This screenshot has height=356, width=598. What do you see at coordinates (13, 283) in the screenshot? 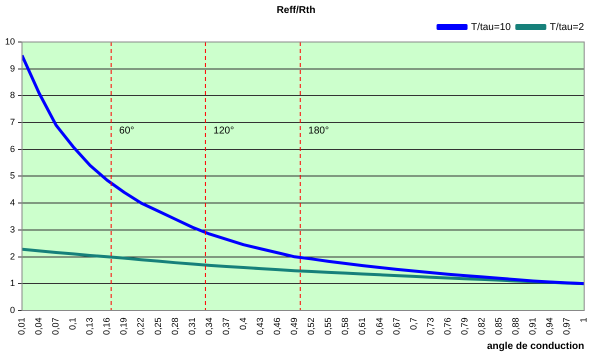
I see `y-tick-label: 1` at bounding box center [13, 283].